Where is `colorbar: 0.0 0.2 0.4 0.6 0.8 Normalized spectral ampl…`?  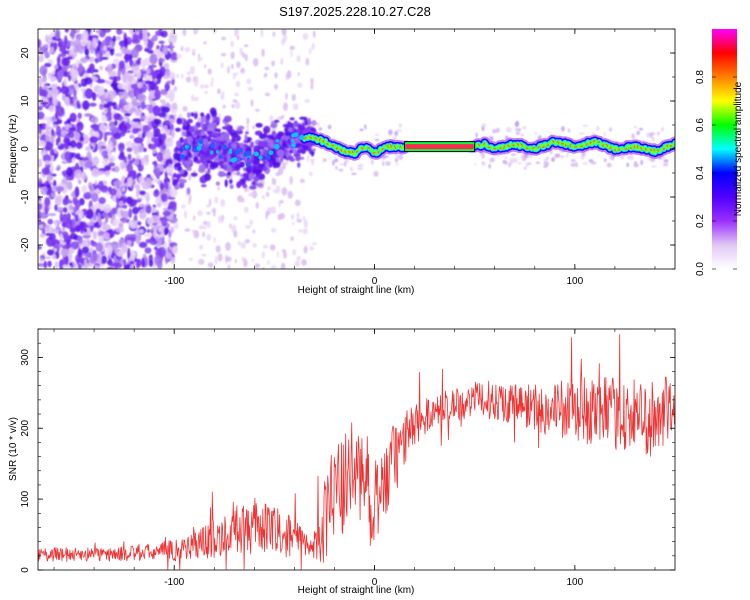
colorbar: 0.0 0.2 0.4 0.6 0.8 Normalized spectral ampl… is located at coordinates (719, 152).